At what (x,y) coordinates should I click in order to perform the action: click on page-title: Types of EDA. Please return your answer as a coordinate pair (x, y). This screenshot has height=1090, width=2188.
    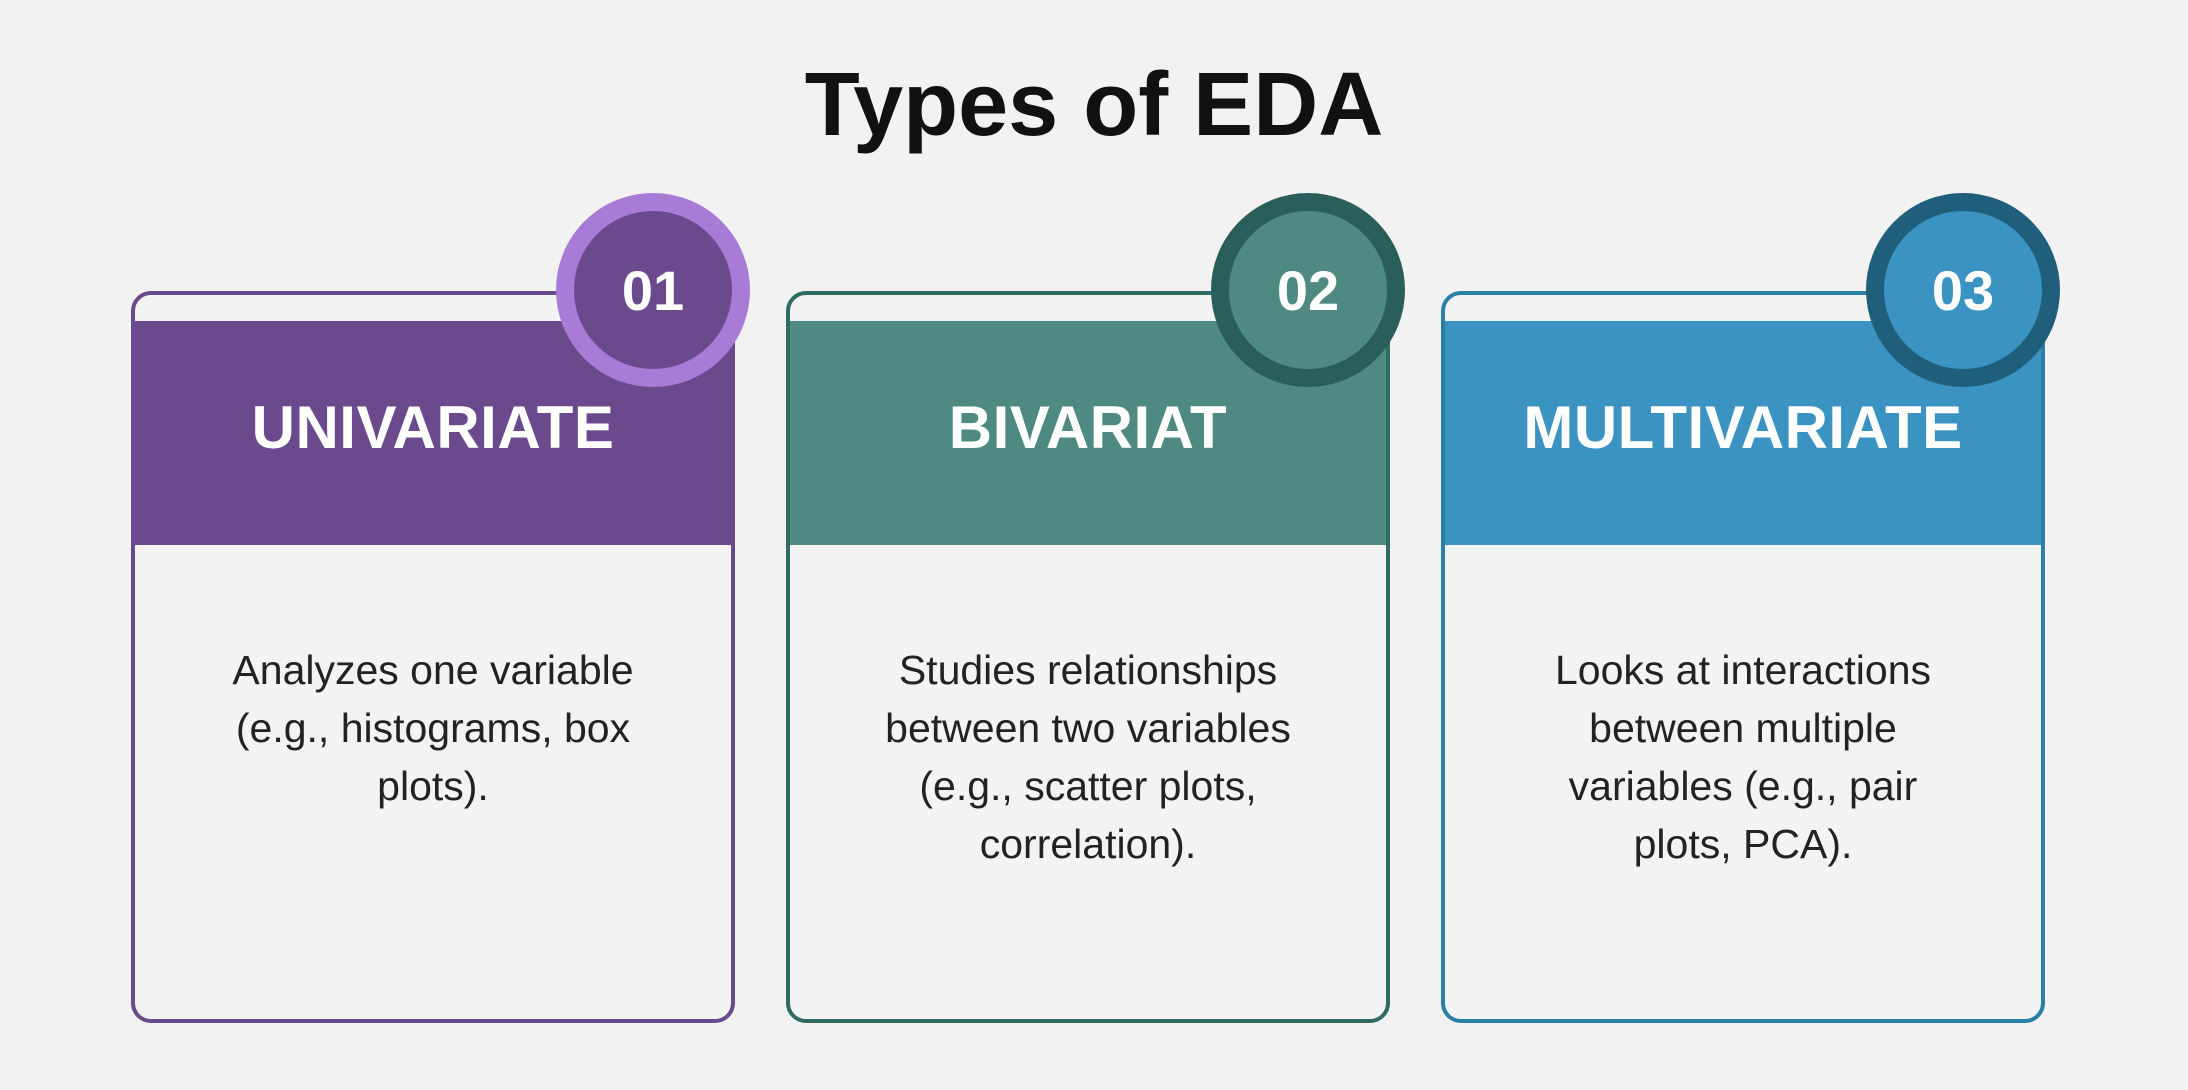
    Looking at the image, I should click on (1094, 105).